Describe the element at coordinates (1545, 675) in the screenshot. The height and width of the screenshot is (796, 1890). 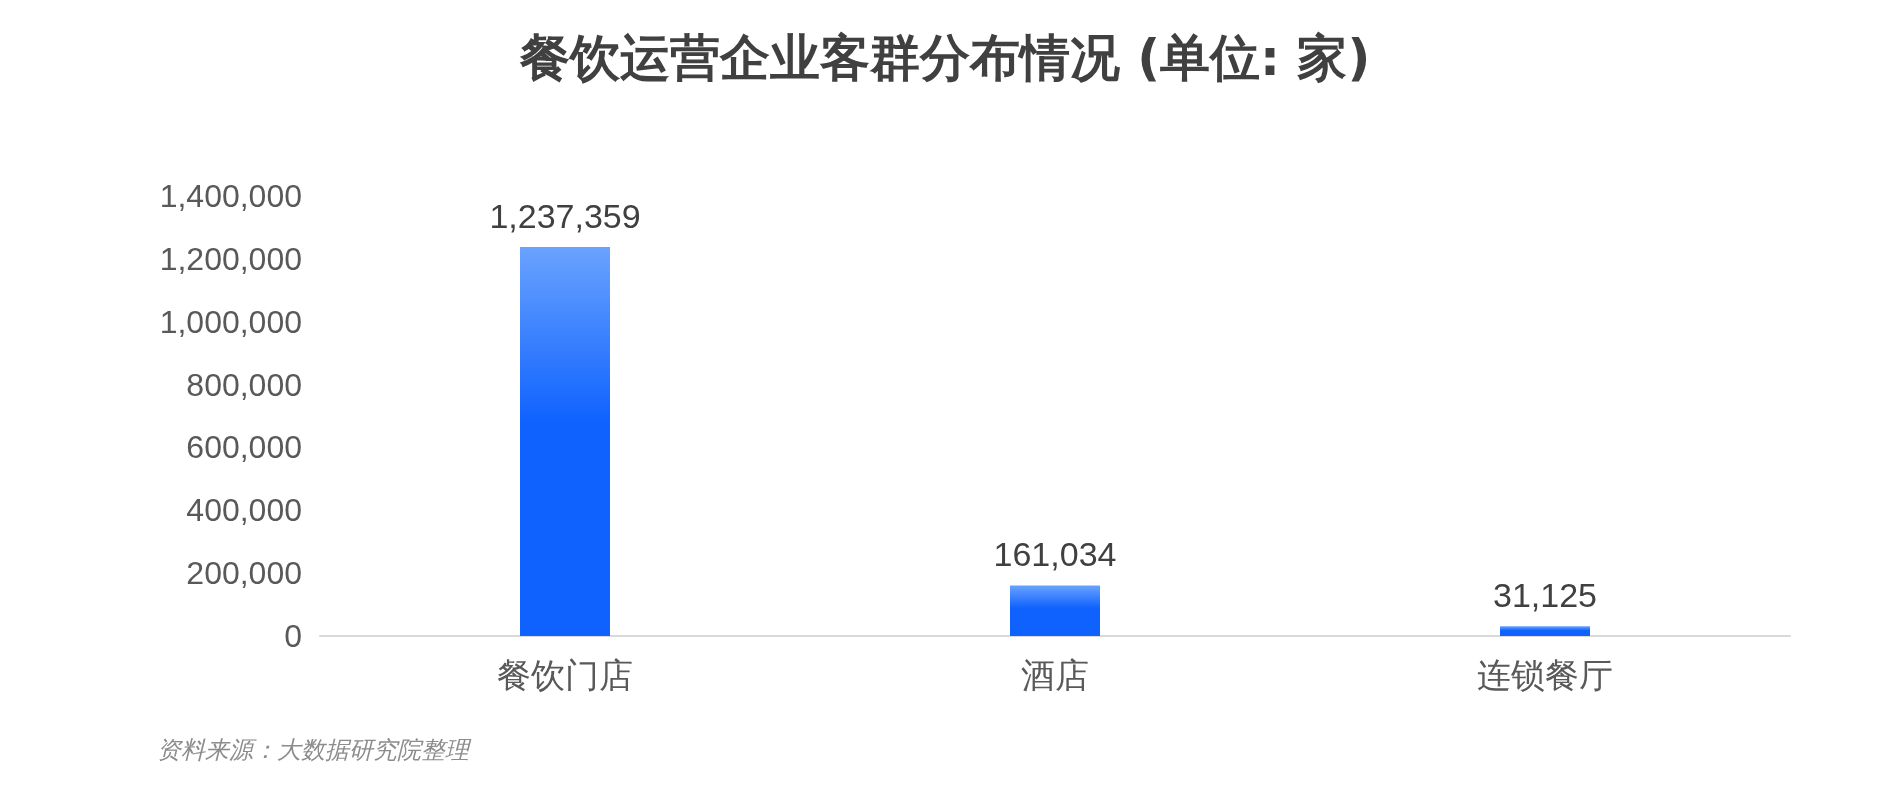
I see `x-tick-label: 连锁餐厅` at that location.